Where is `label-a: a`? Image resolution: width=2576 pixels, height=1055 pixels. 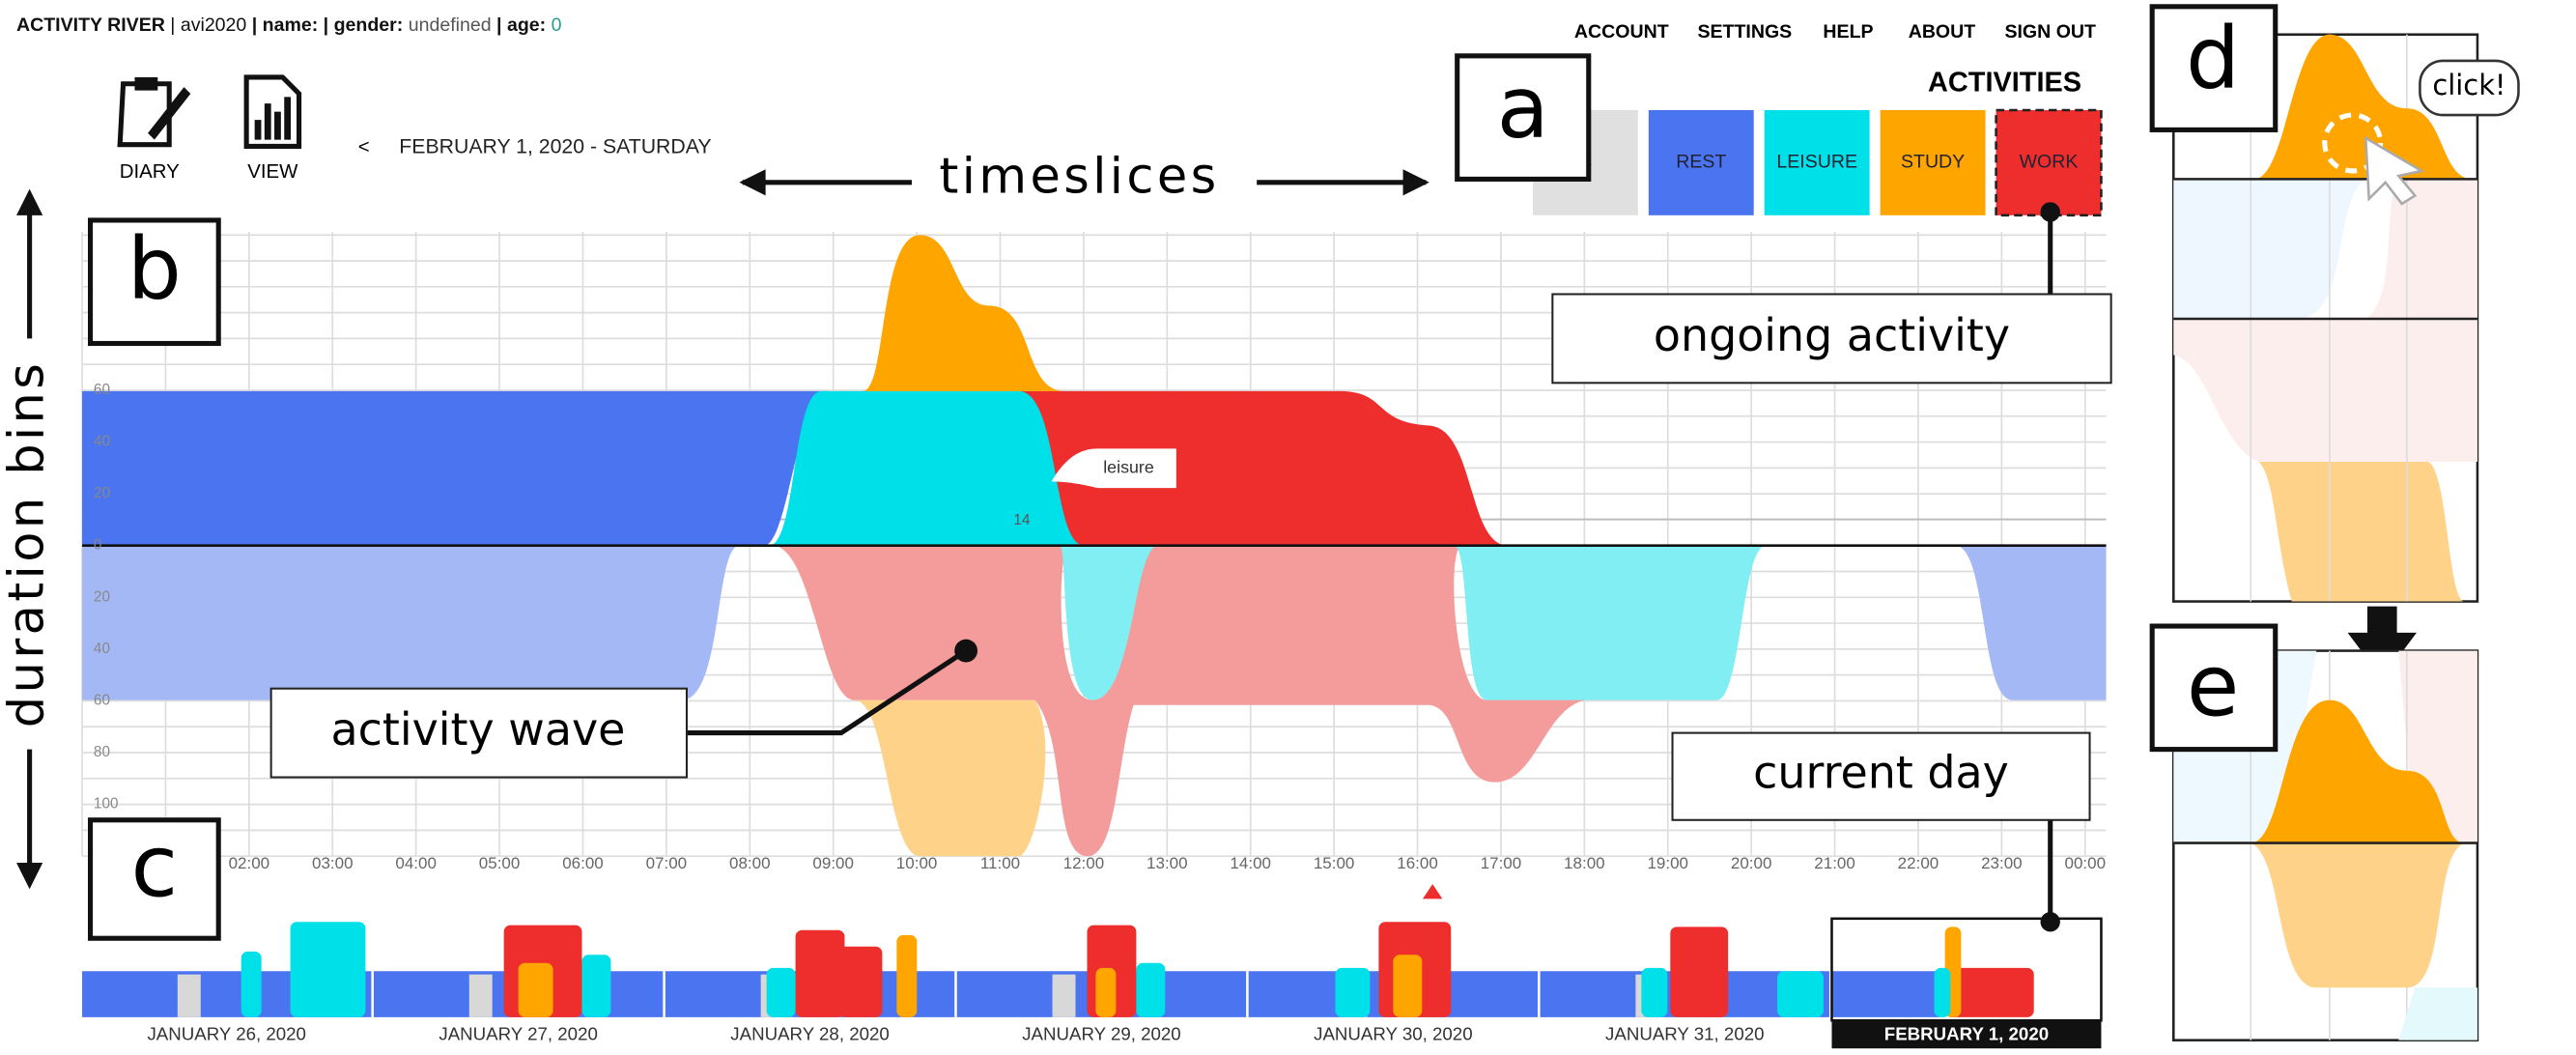 label-a: a is located at coordinates (1523, 108).